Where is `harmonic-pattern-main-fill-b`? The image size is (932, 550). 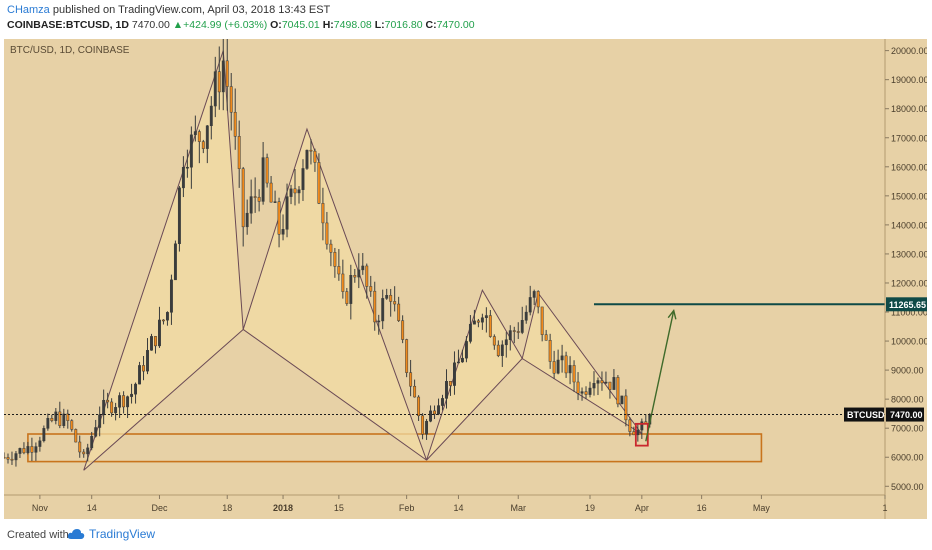
harmonic-pattern-main-fill-b is located at coordinates (335, 295).